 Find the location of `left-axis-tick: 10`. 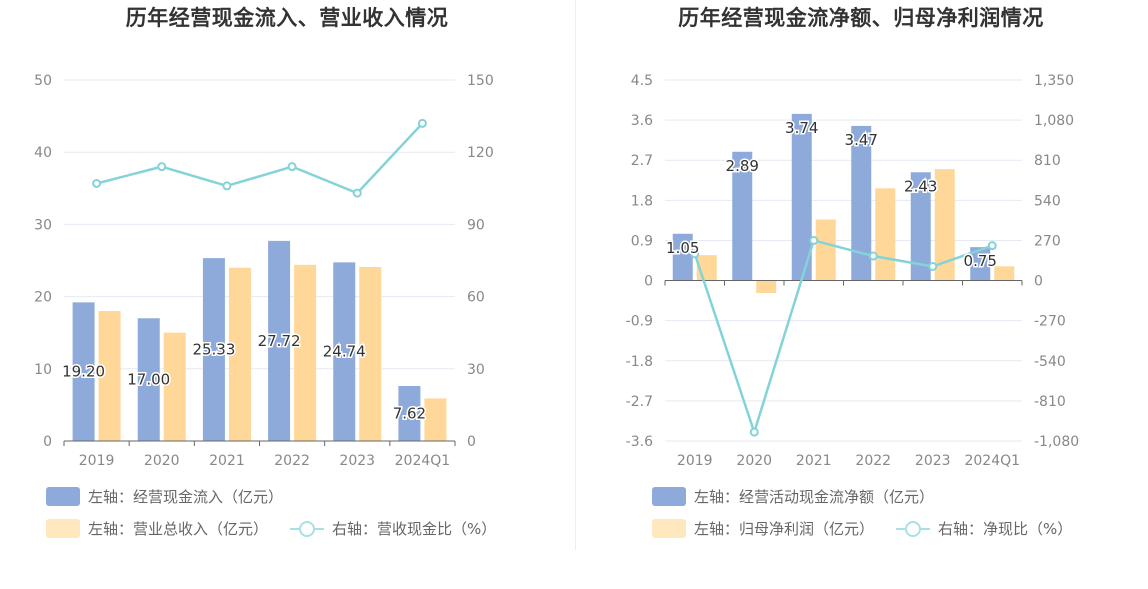

left-axis-tick: 10 is located at coordinates (43, 370).